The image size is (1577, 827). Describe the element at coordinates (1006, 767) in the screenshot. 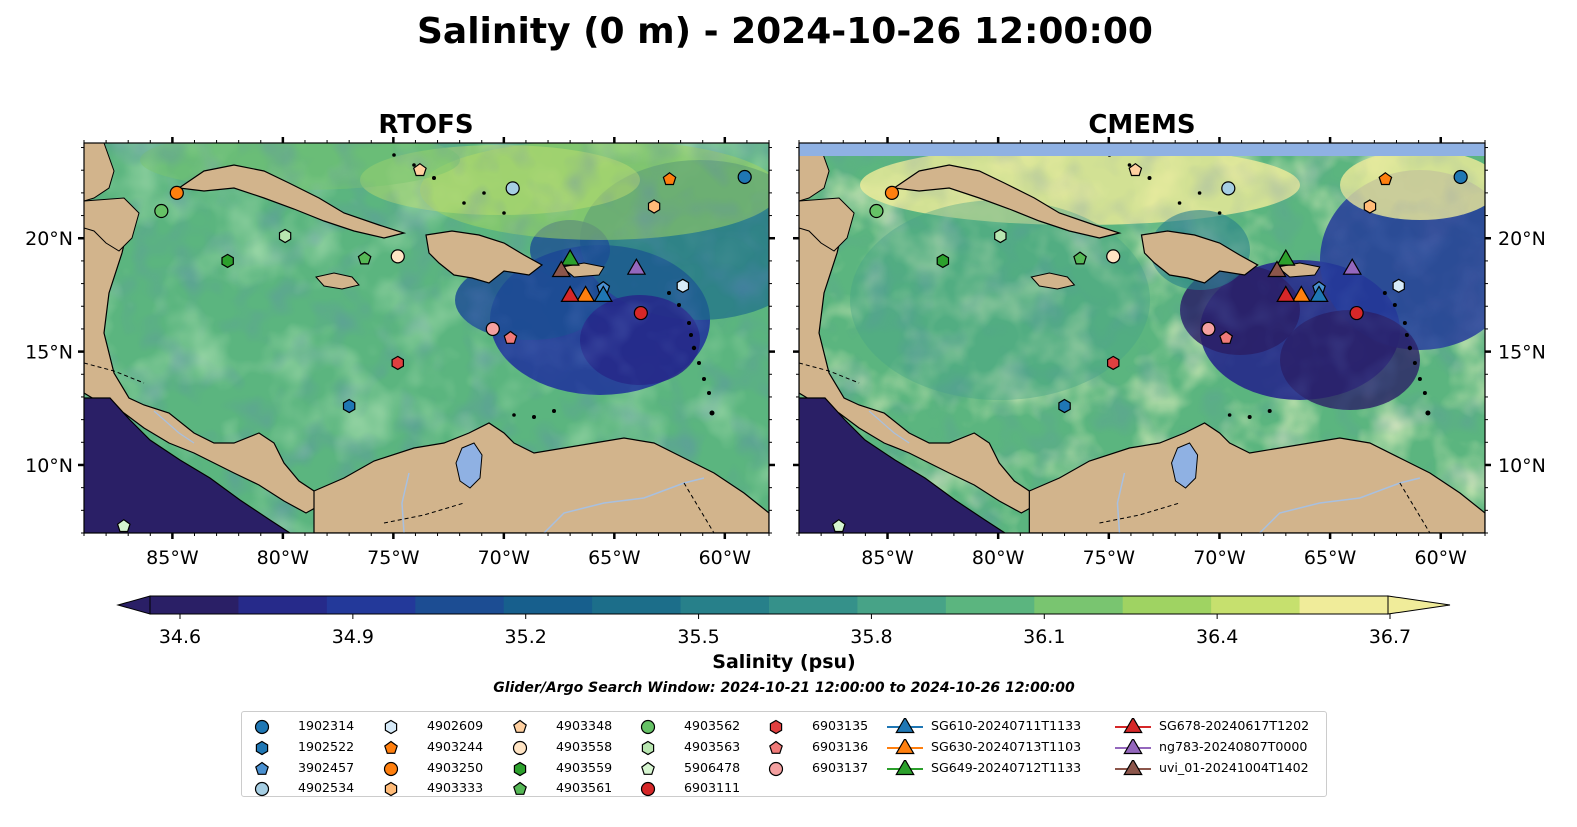

I see `legend-label: SG649-20240712T1133` at that location.